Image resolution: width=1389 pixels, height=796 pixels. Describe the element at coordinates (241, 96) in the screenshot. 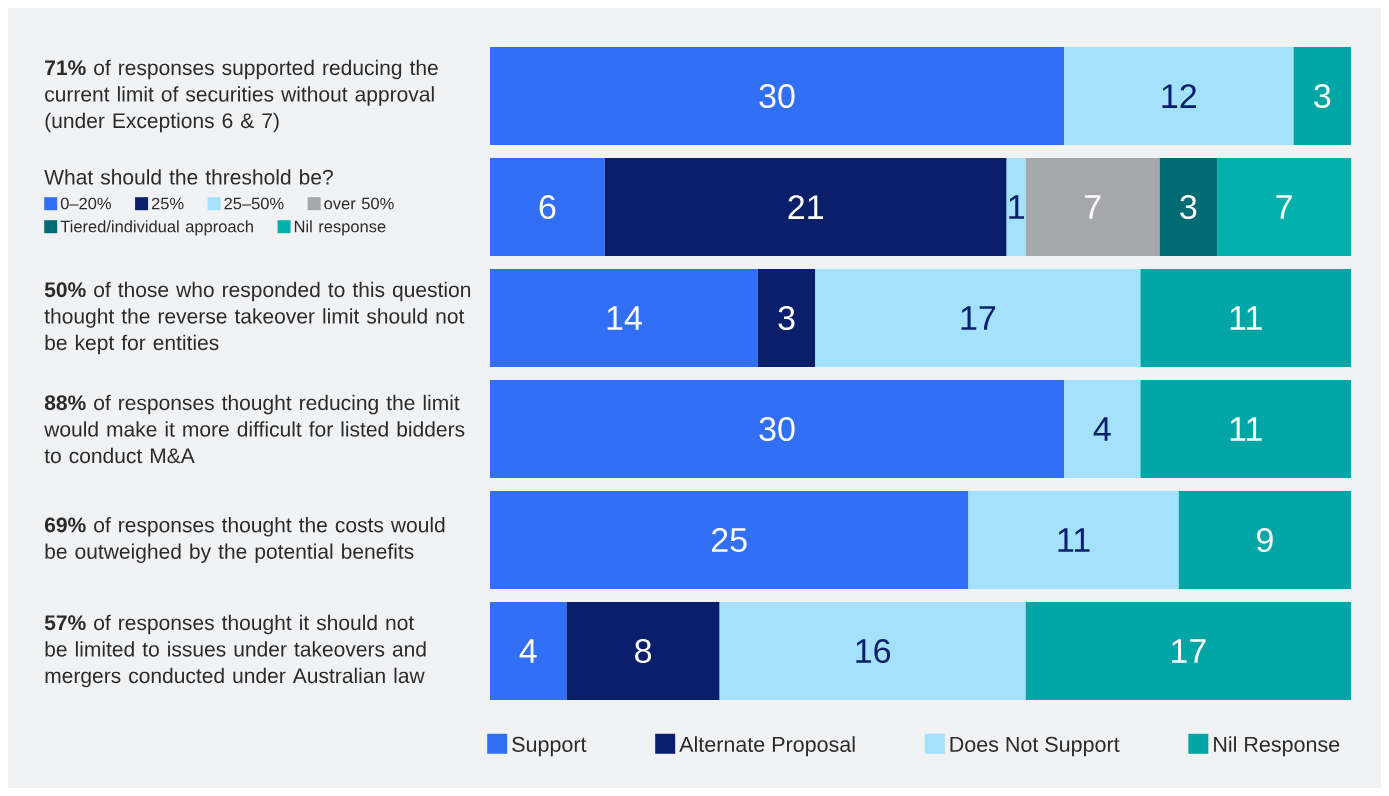

I see `y-tick-label: 71% of responses supported reducing the current limit of securities without approval (under Exceptions 6 & 7)` at that location.